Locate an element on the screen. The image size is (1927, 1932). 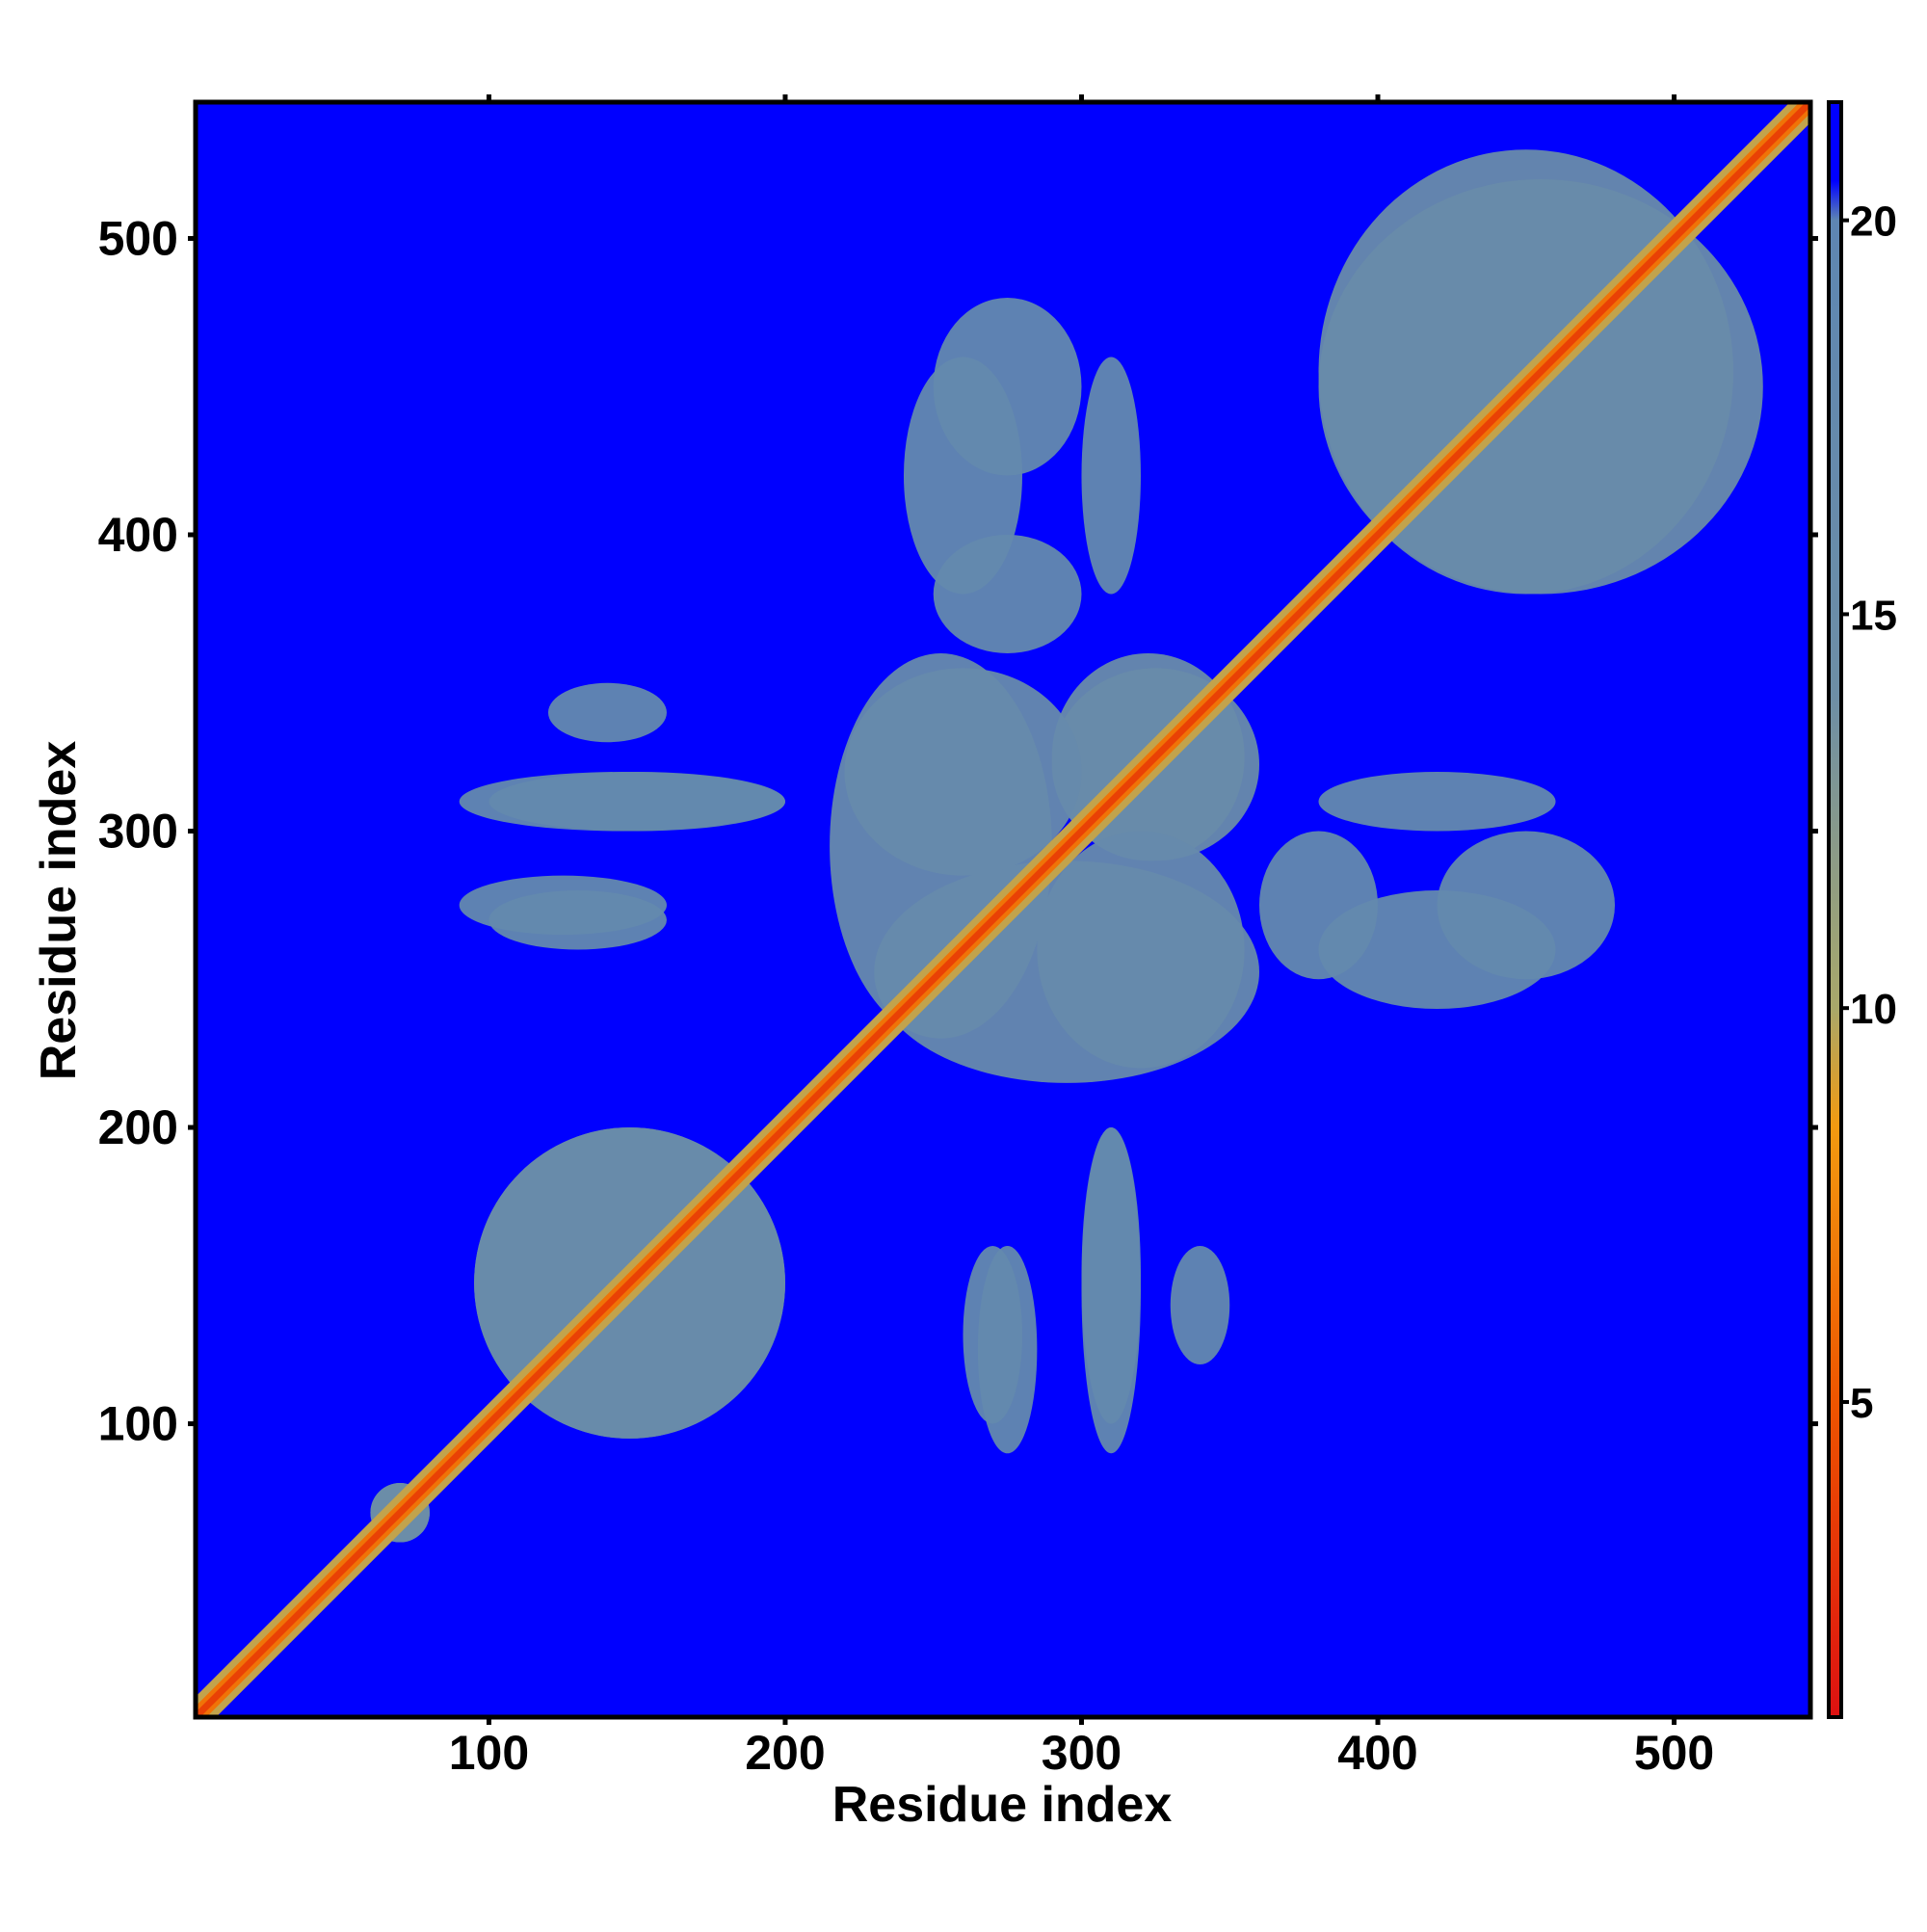
x-tick-label-500: 500 is located at coordinates (1674, 1753).